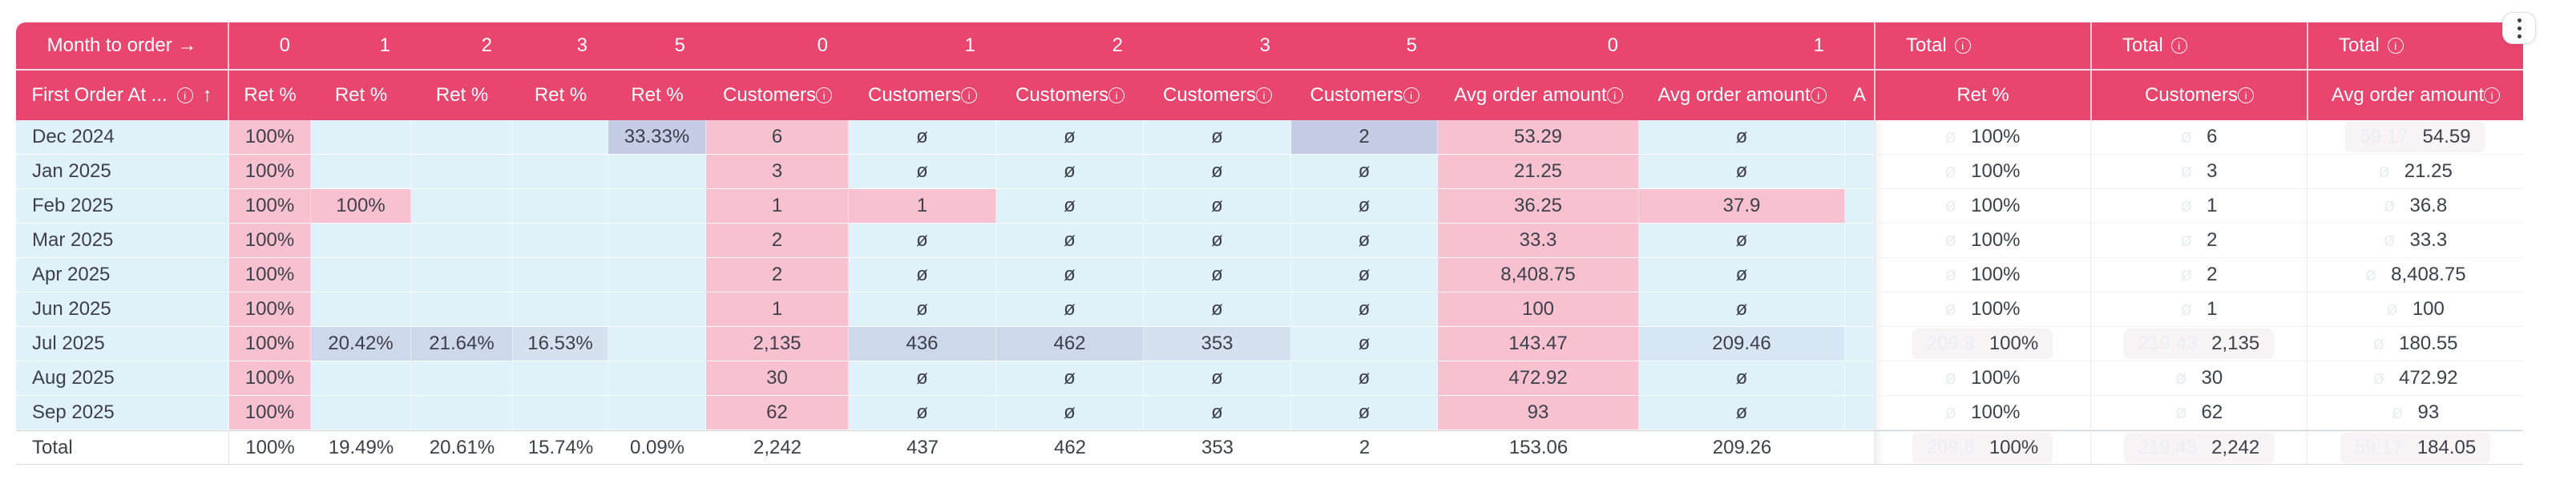  What do you see at coordinates (778, 207) in the screenshot?
I see `data-cell: 1` at bounding box center [778, 207].